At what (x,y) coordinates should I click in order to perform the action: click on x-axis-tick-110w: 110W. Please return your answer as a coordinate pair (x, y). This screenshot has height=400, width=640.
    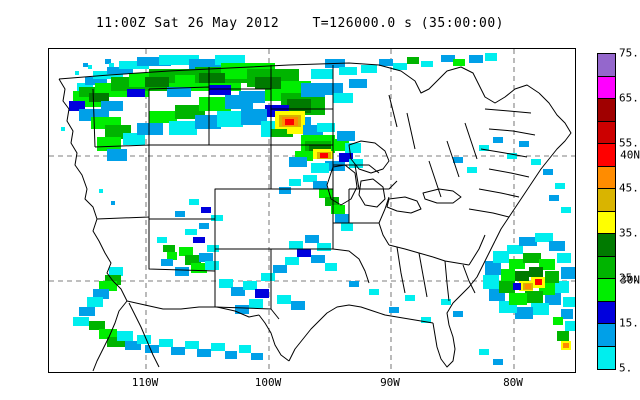
    Looking at the image, I should click on (145, 382).